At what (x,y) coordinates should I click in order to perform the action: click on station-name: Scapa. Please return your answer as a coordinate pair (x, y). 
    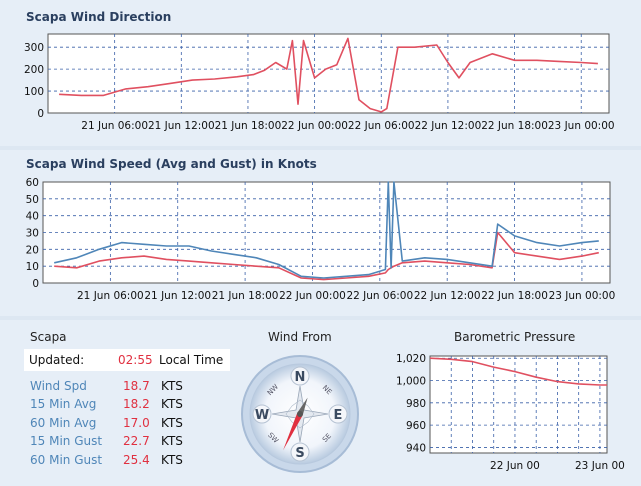
    Looking at the image, I should click on (48, 337).